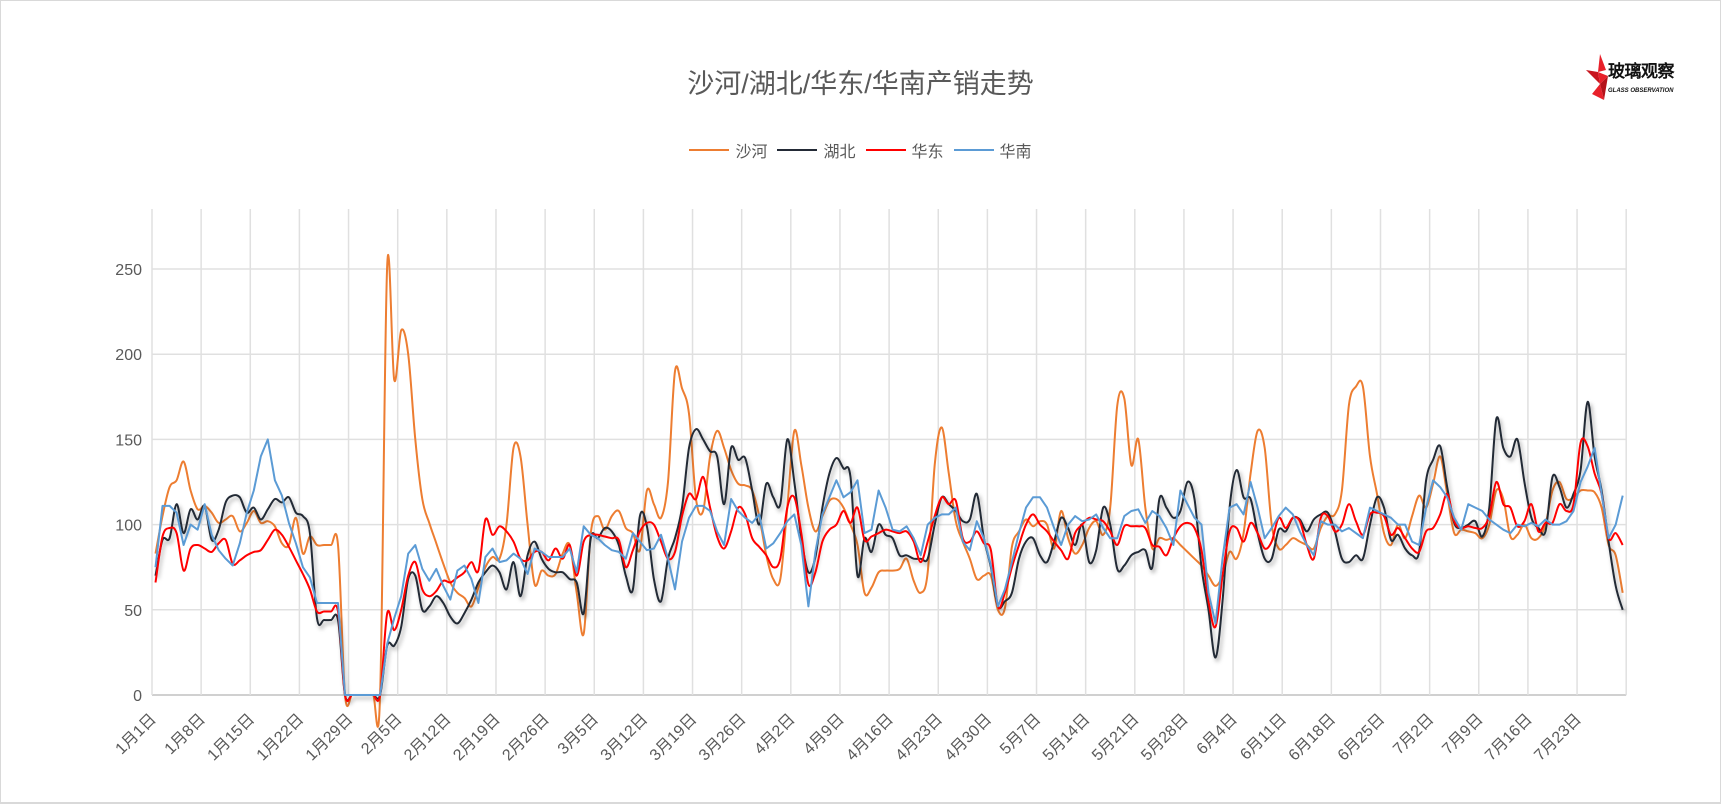 Image resolution: width=1721 pixels, height=805 pixels. What do you see at coordinates (128, 526) in the screenshot?
I see `y-tick-label: 100` at bounding box center [128, 526].